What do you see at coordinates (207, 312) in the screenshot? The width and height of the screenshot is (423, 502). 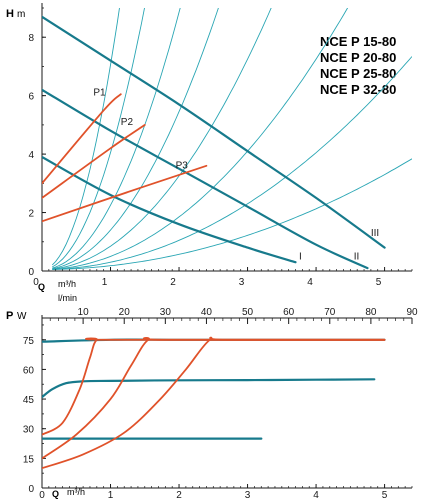 I see `lmin-axis-tick-label: 40` at bounding box center [207, 312].